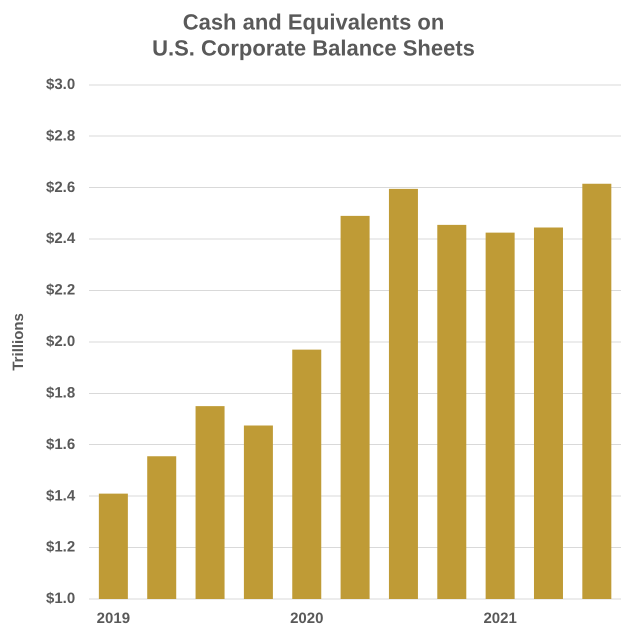  What do you see at coordinates (61, 599) in the screenshot?
I see `y-tick-label: $1.0` at bounding box center [61, 599].